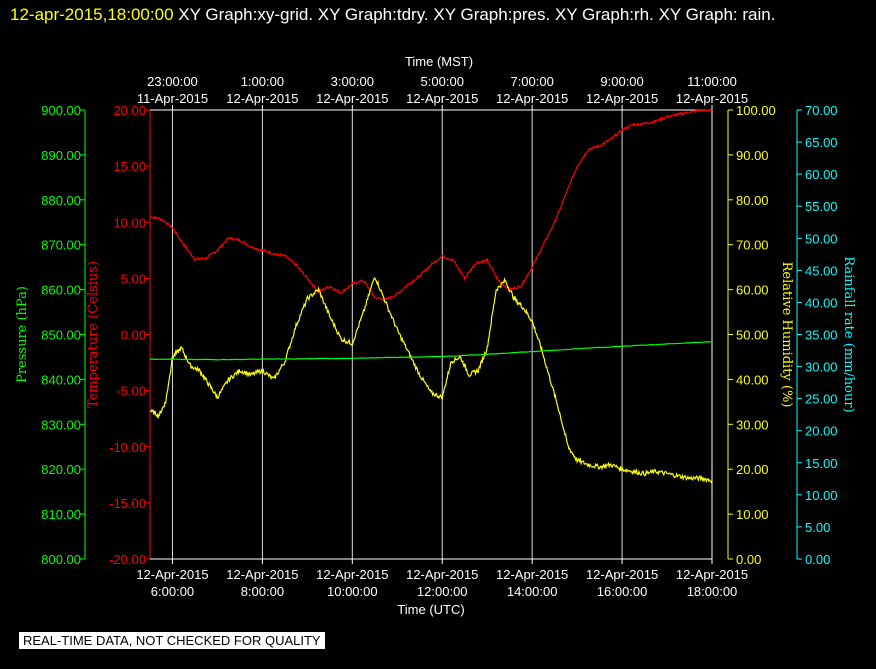  What do you see at coordinates (22, 334) in the screenshot?
I see `pressure-axis-title: Pressure (hPa)` at bounding box center [22, 334].